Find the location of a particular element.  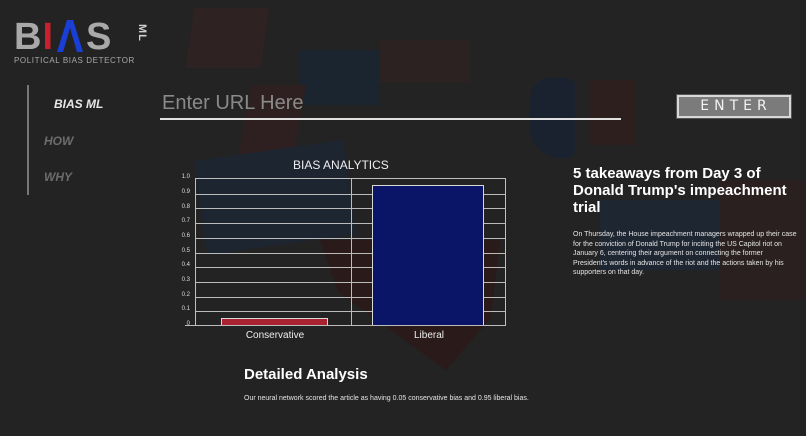

nav-item-bias-ml: BIAS ML is located at coordinates (79, 104).